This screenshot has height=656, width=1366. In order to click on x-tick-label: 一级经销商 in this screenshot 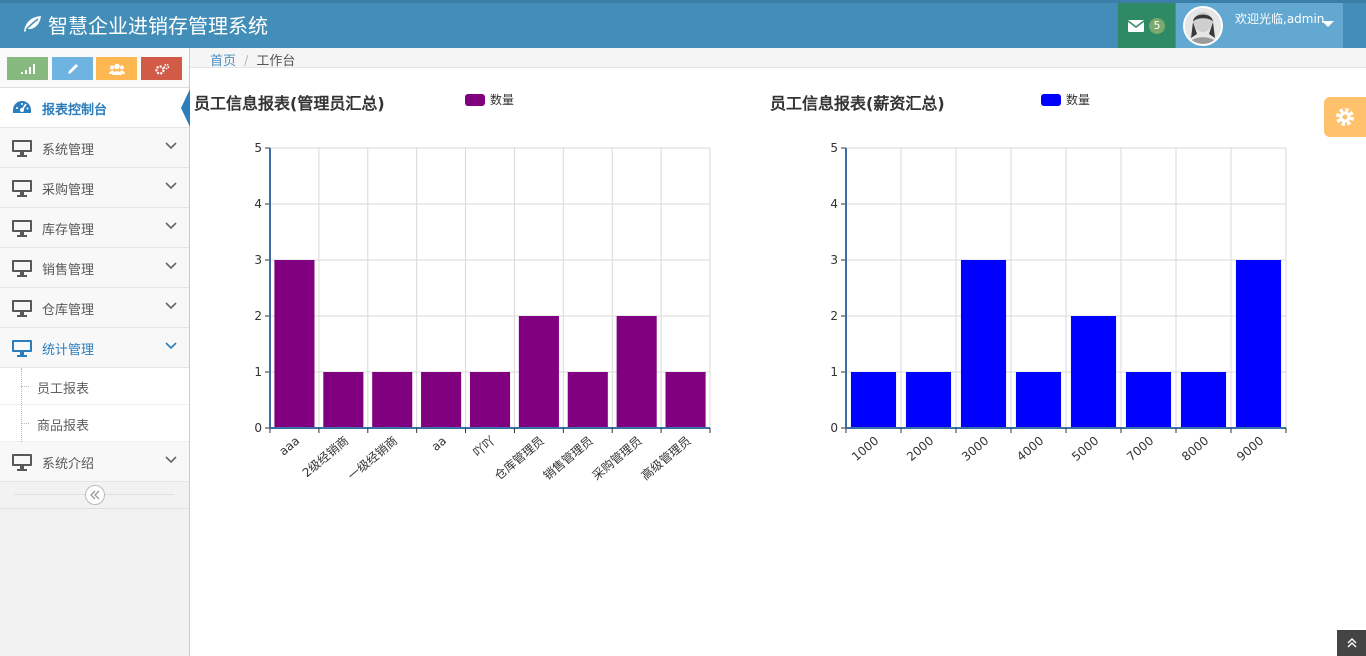, I will do `click(373, 458)`.